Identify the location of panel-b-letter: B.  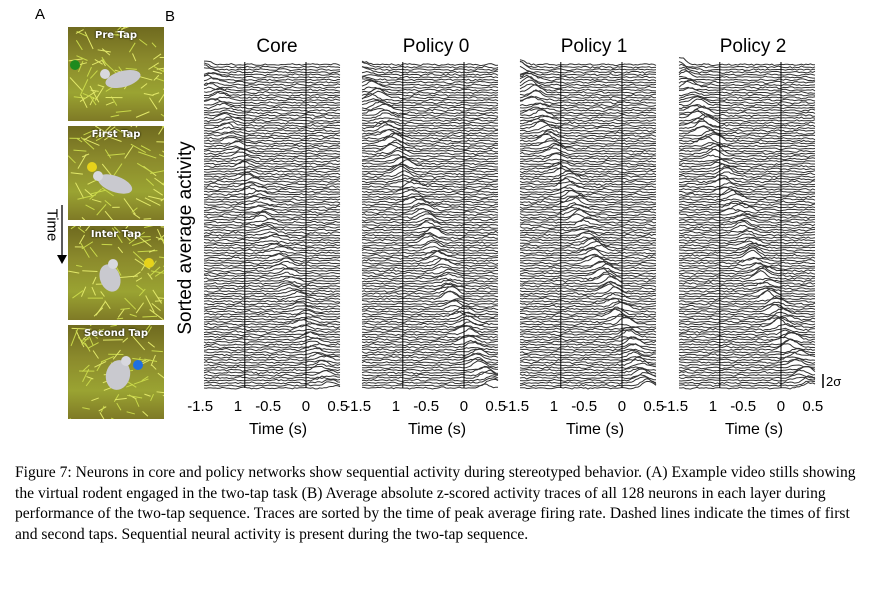
(170, 16).